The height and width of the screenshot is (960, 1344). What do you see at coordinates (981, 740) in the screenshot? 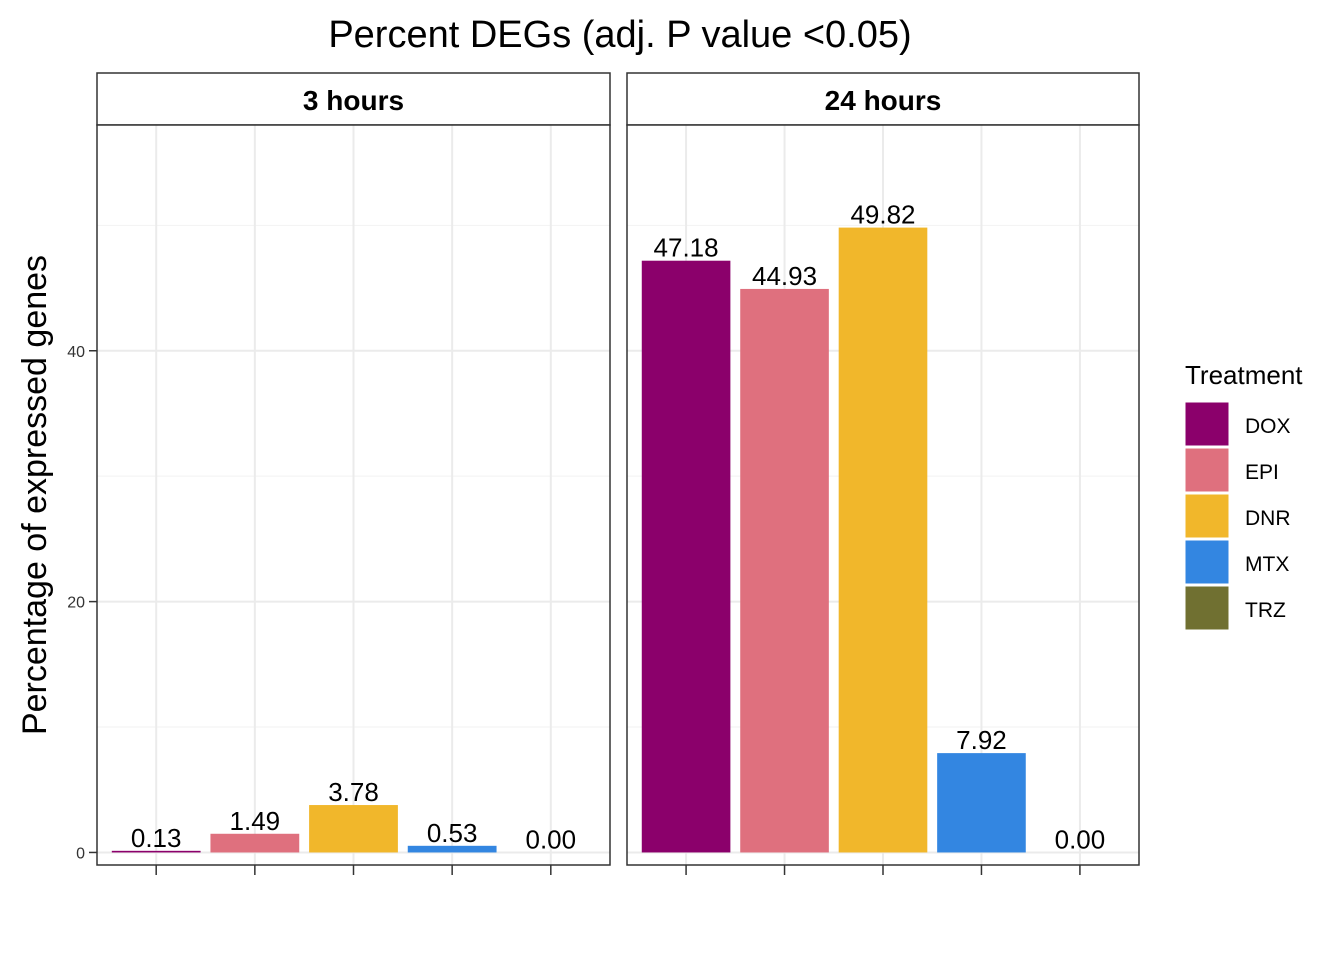
I see `data-label: 7.92` at bounding box center [981, 740].